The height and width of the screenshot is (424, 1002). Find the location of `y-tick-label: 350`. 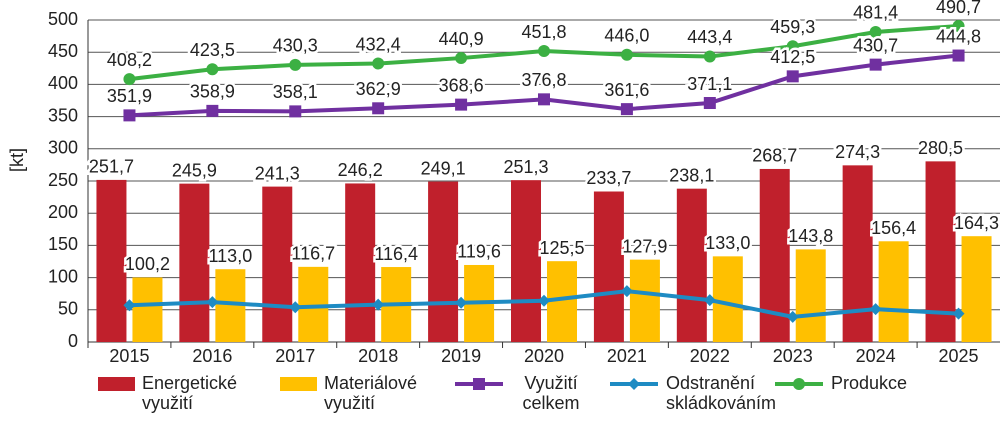

y-tick-label: 350 is located at coordinates (63, 115).